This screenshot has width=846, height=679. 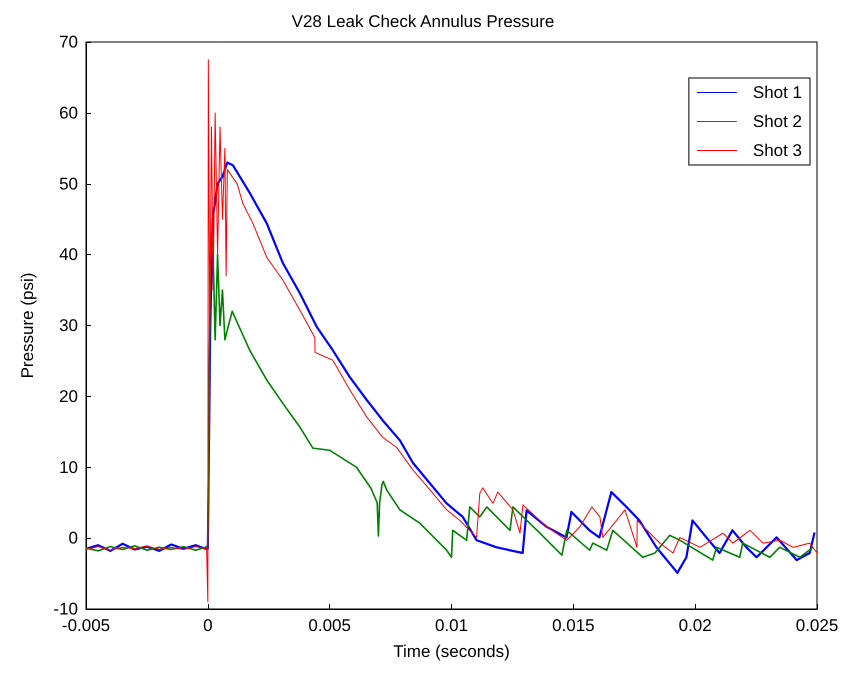 What do you see at coordinates (817, 625) in the screenshot?
I see `x-tick-label: 0.025` at bounding box center [817, 625].